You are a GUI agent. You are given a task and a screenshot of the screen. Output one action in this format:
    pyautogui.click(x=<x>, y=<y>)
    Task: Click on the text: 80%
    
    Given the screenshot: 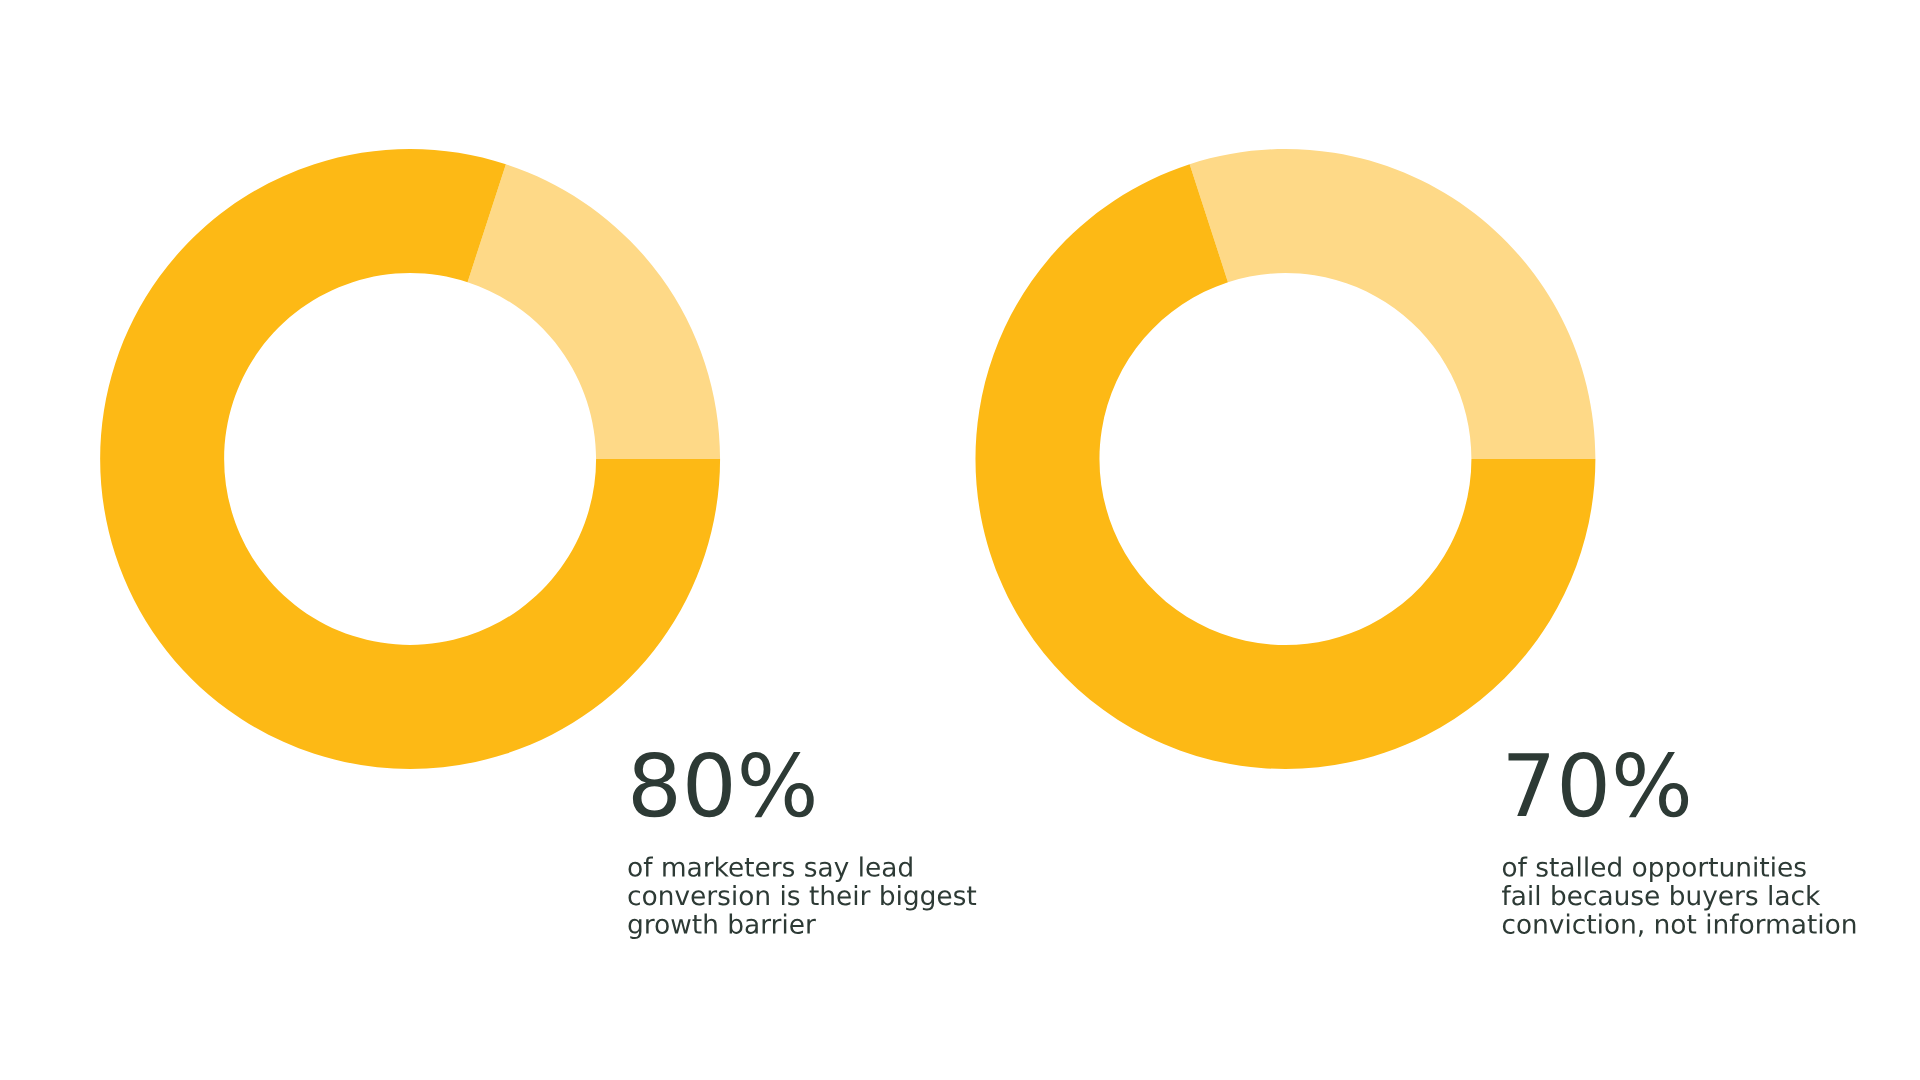 What is the action you would take?
    pyautogui.click(x=723, y=785)
    